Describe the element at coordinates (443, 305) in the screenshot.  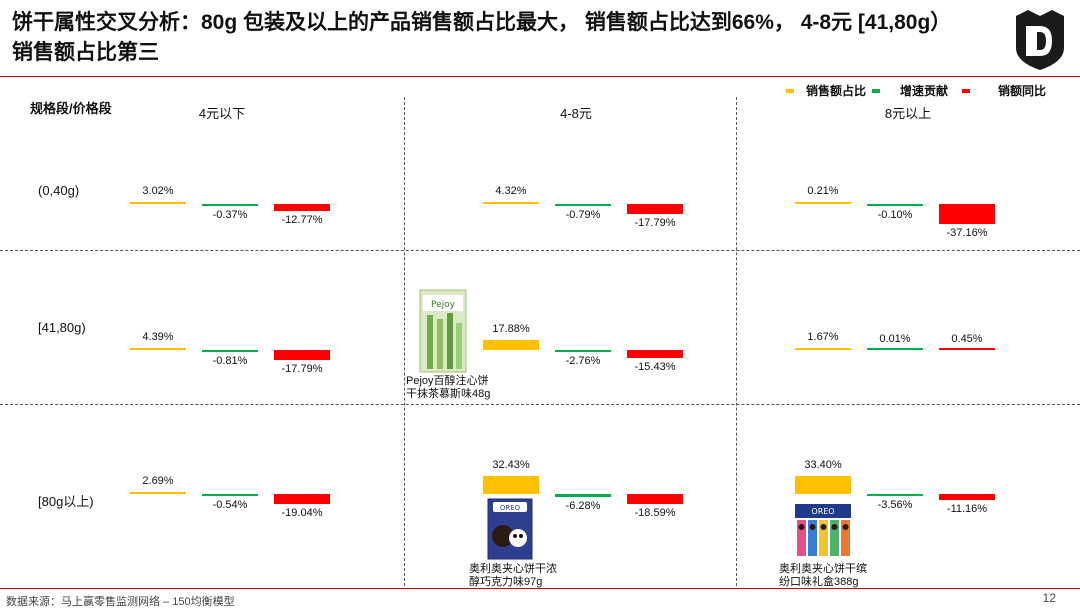
I see `svg-text: Pejoy` at that location.